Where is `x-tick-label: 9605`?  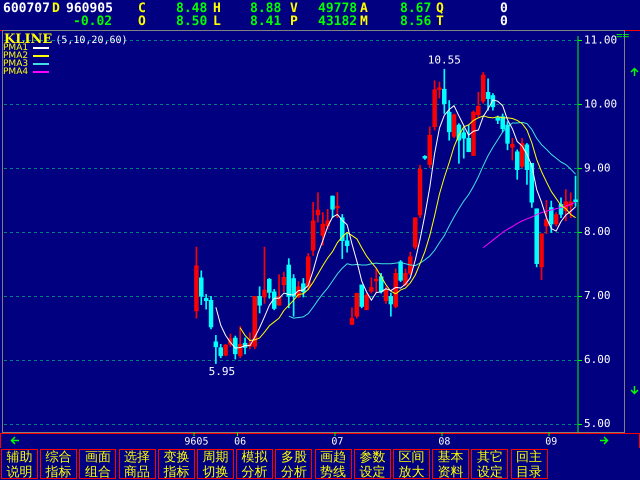 x-tick-label: 9605 is located at coordinates (196, 442).